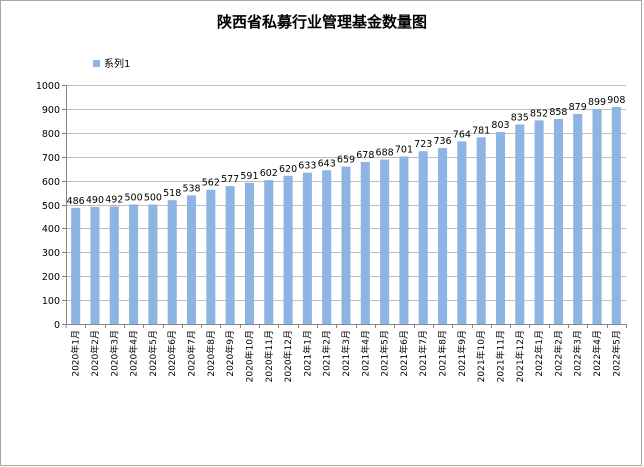 The width and height of the screenshot is (644, 467). Describe the element at coordinates (192, 353) in the screenshot. I see `x-tick-label: 2020年7月` at that location.